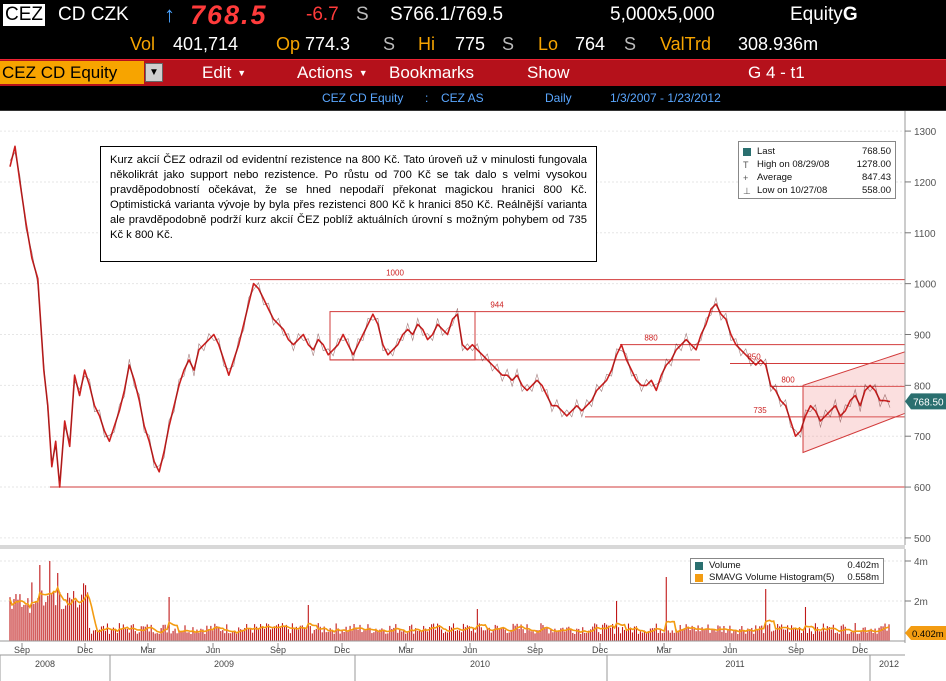 The height and width of the screenshot is (681, 946). I want to click on last-price-flag-label: 768.50, so click(928, 402).